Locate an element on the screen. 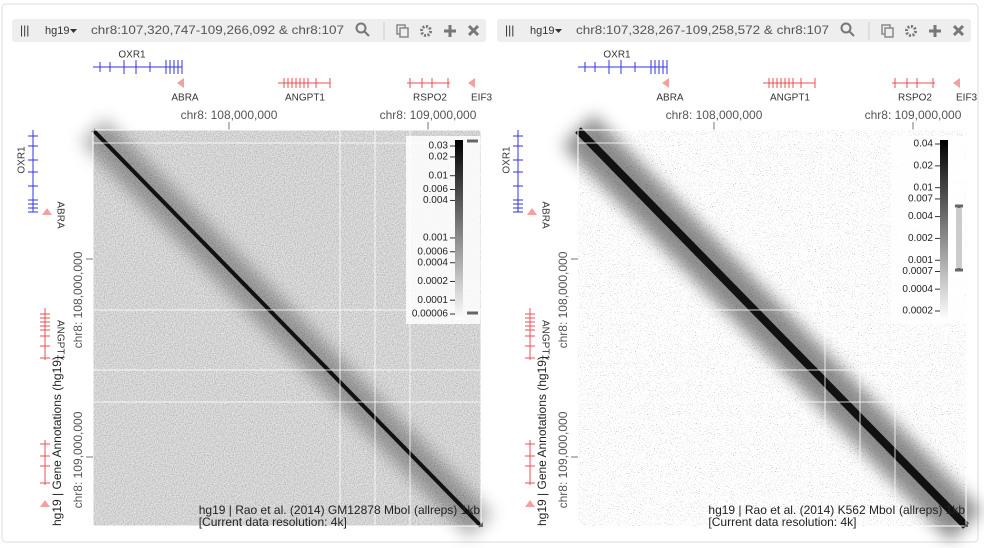 This screenshot has height=548, width=984. colorbar-tick-label: 0.0001 is located at coordinates (432, 300).